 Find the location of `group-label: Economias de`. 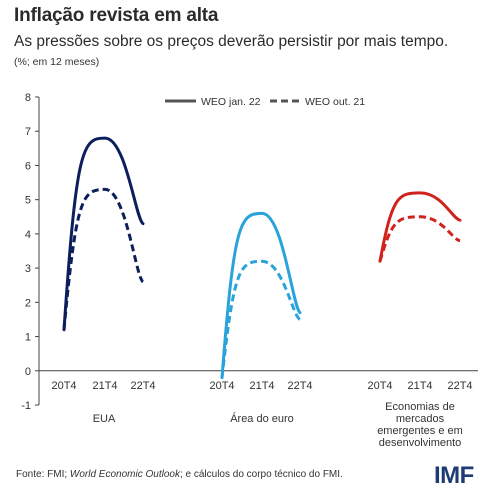

group-label: Economias de is located at coordinates (420, 407).